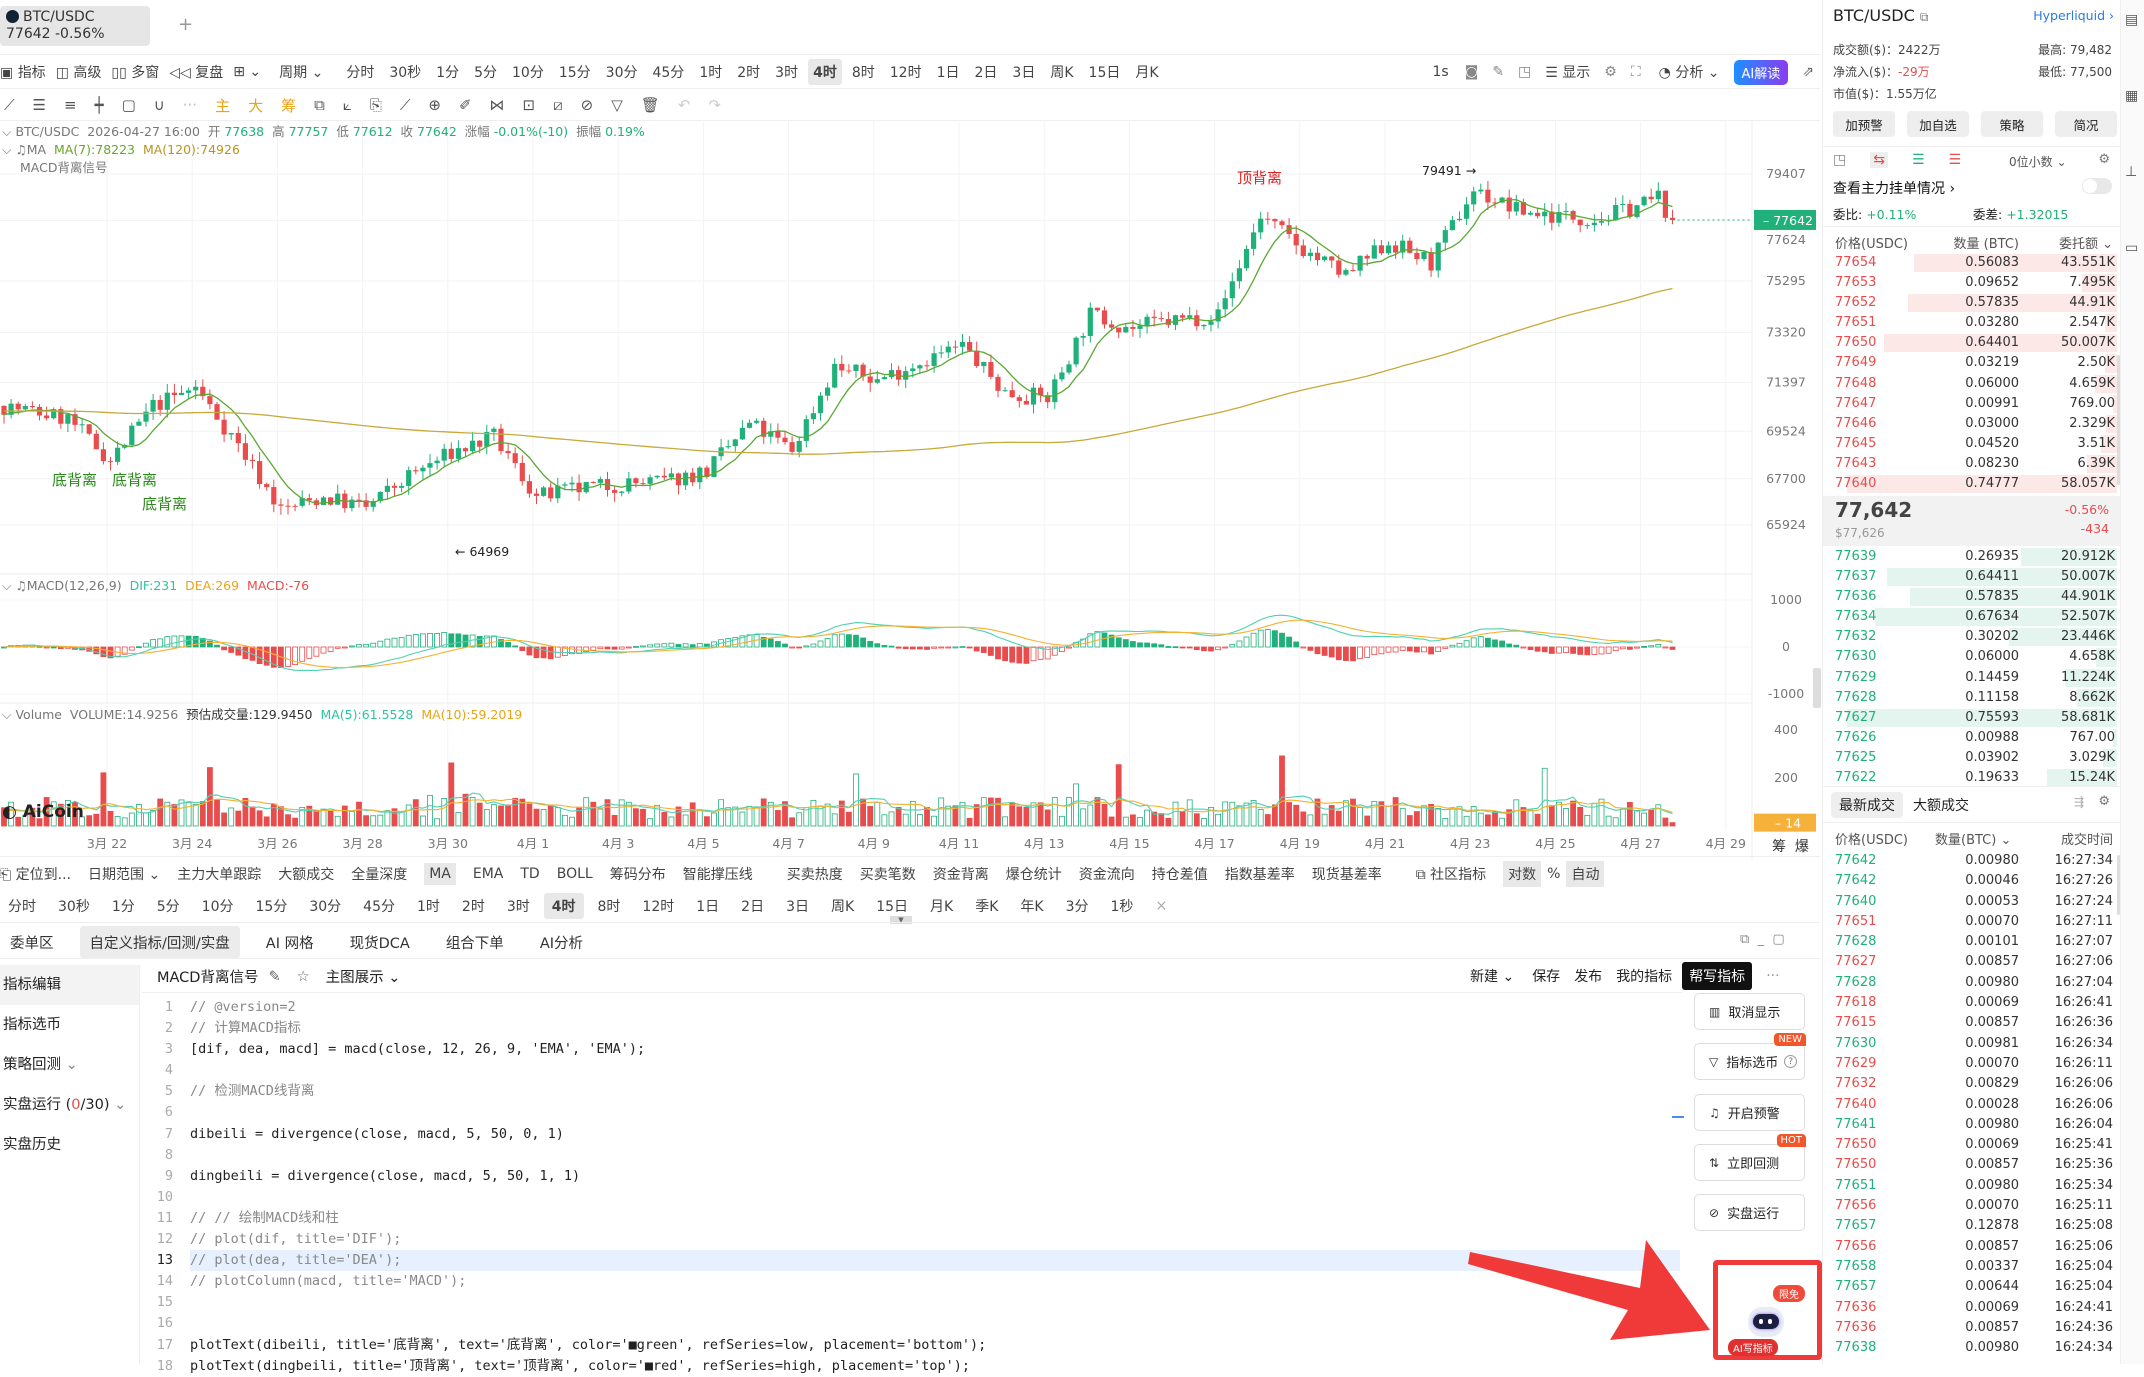  I want to click on trash-icon: 🗑, so click(650, 105).